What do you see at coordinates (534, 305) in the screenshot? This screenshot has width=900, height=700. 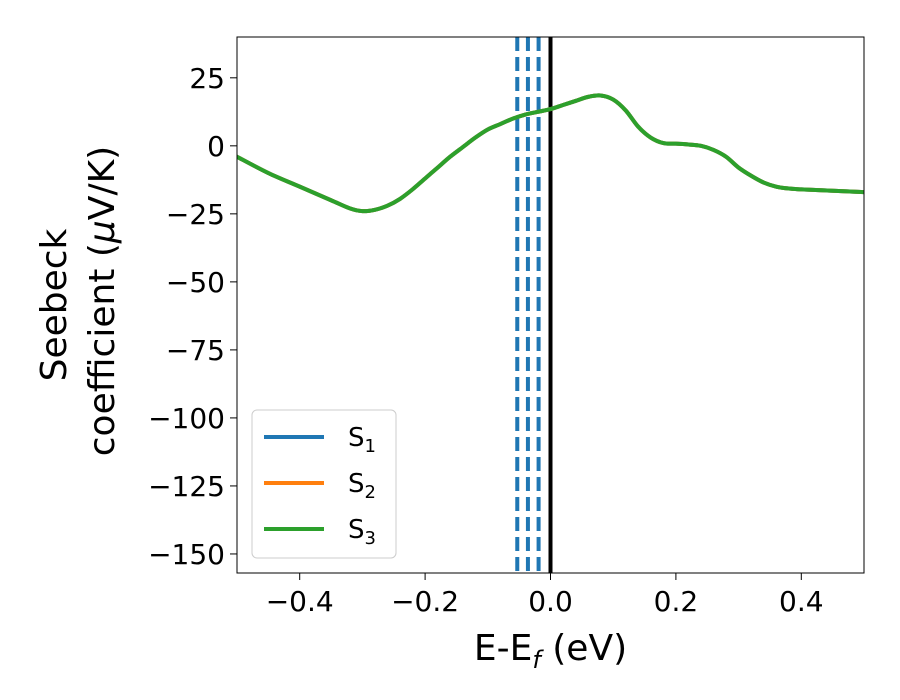 I see `vertical-lines` at bounding box center [534, 305].